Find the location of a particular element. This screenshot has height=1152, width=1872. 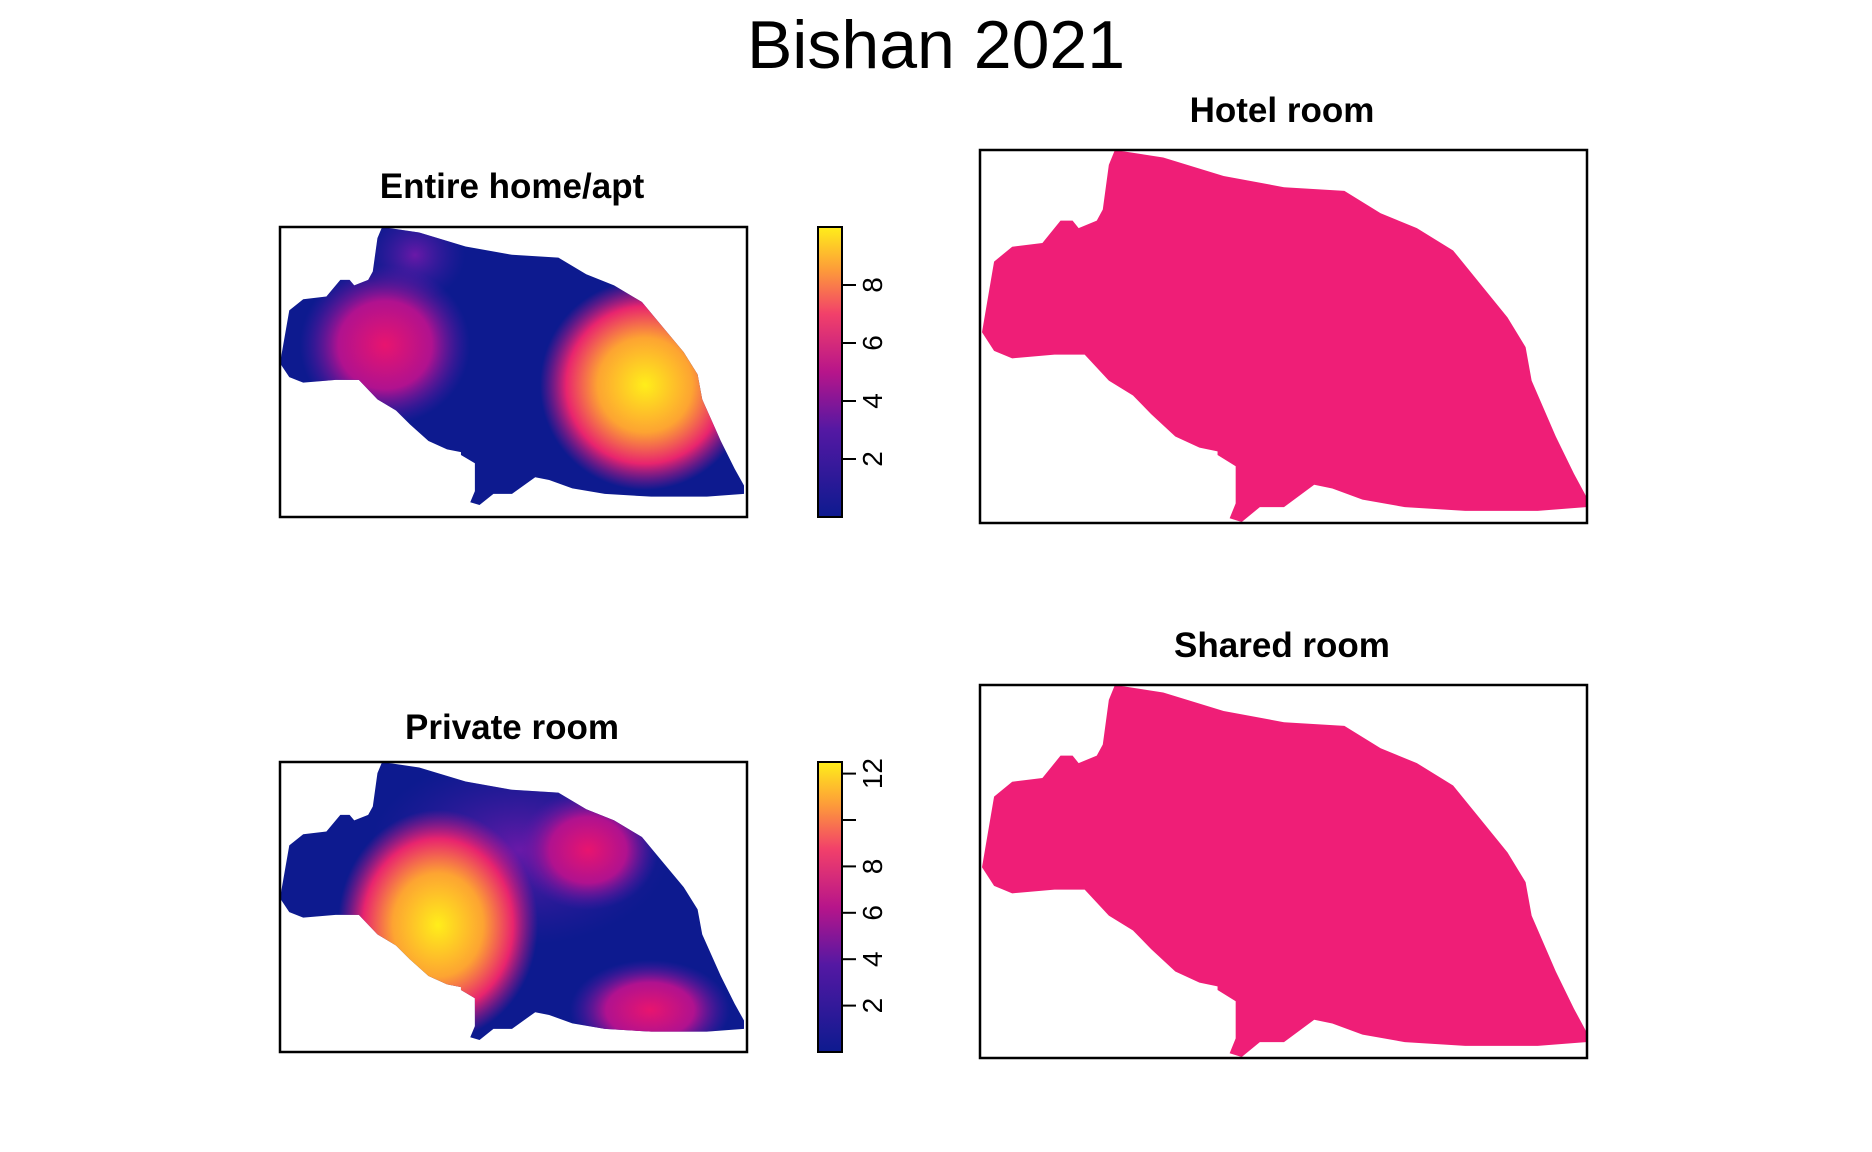

panel-shared-room: Shared room is located at coordinates (1283, 843).